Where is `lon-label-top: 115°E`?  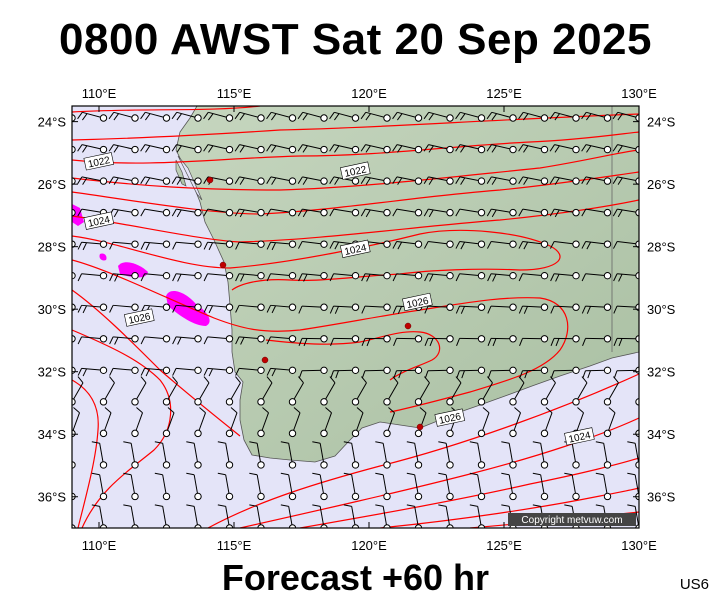 lon-label-top: 115°E is located at coordinates (234, 93).